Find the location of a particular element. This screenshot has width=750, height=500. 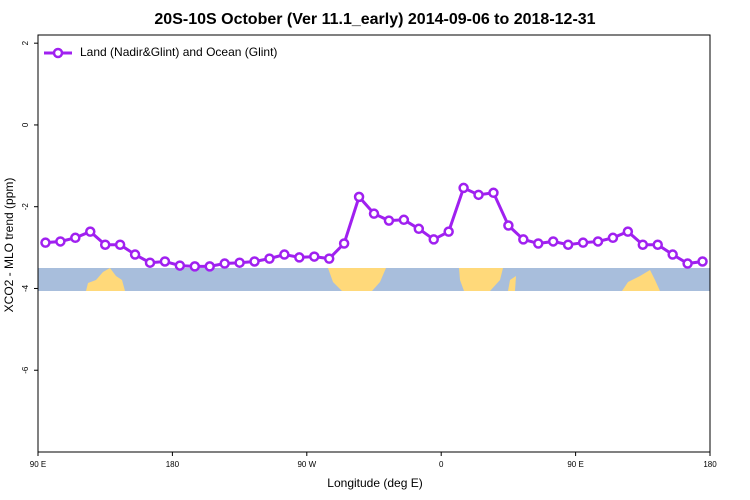

land-ocean-map is located at coordinates (374, 279).